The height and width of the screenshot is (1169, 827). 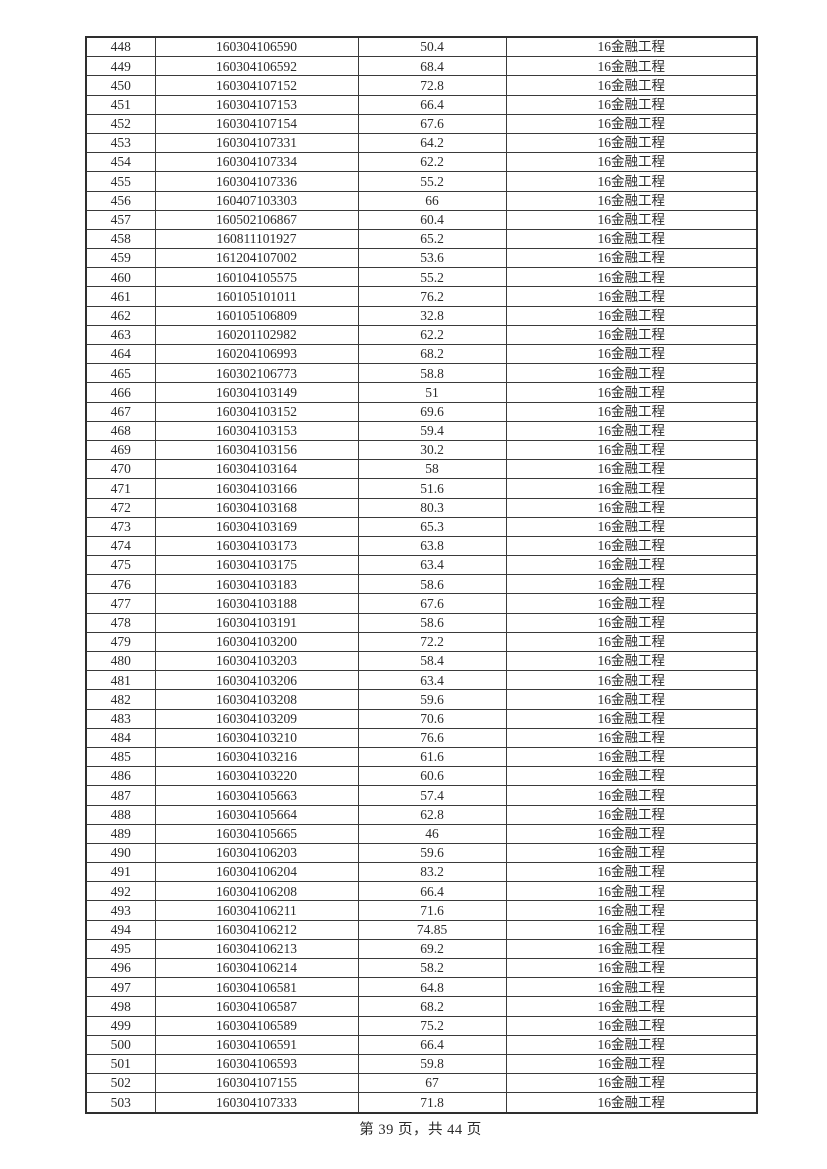 I want to click on row-number-cell: 468, so click(x=120, y=430).